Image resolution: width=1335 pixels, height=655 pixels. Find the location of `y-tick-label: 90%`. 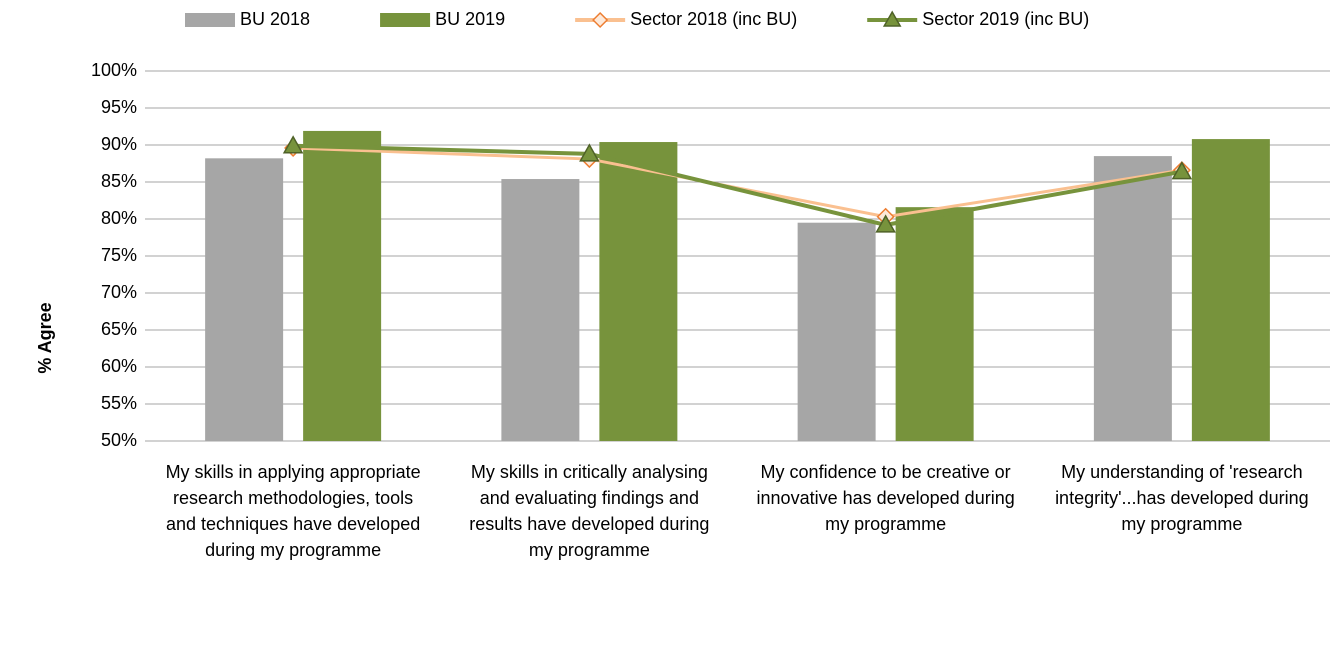

y-tick-label: 90% is located at coordinates (119, 144).